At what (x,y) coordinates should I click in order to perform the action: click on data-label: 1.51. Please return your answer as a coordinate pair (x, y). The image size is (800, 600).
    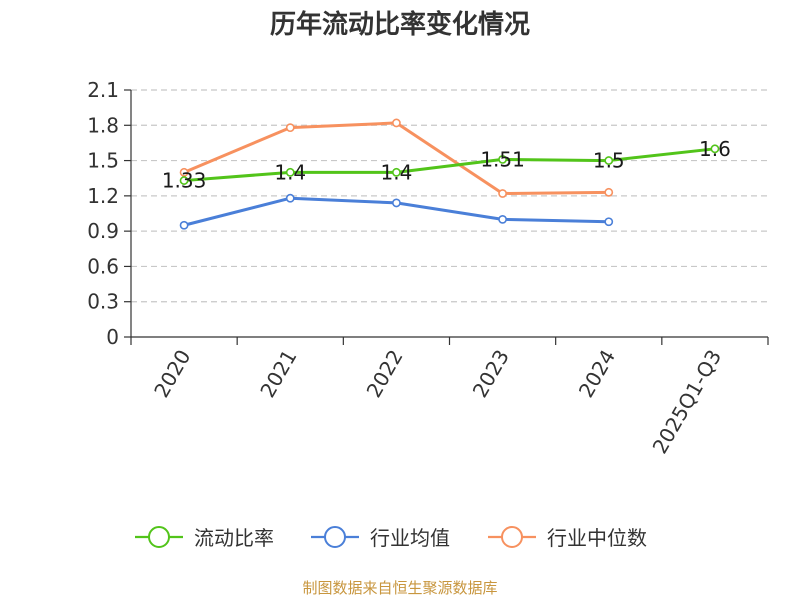
    Looking at the image, I should click on (502, 159).